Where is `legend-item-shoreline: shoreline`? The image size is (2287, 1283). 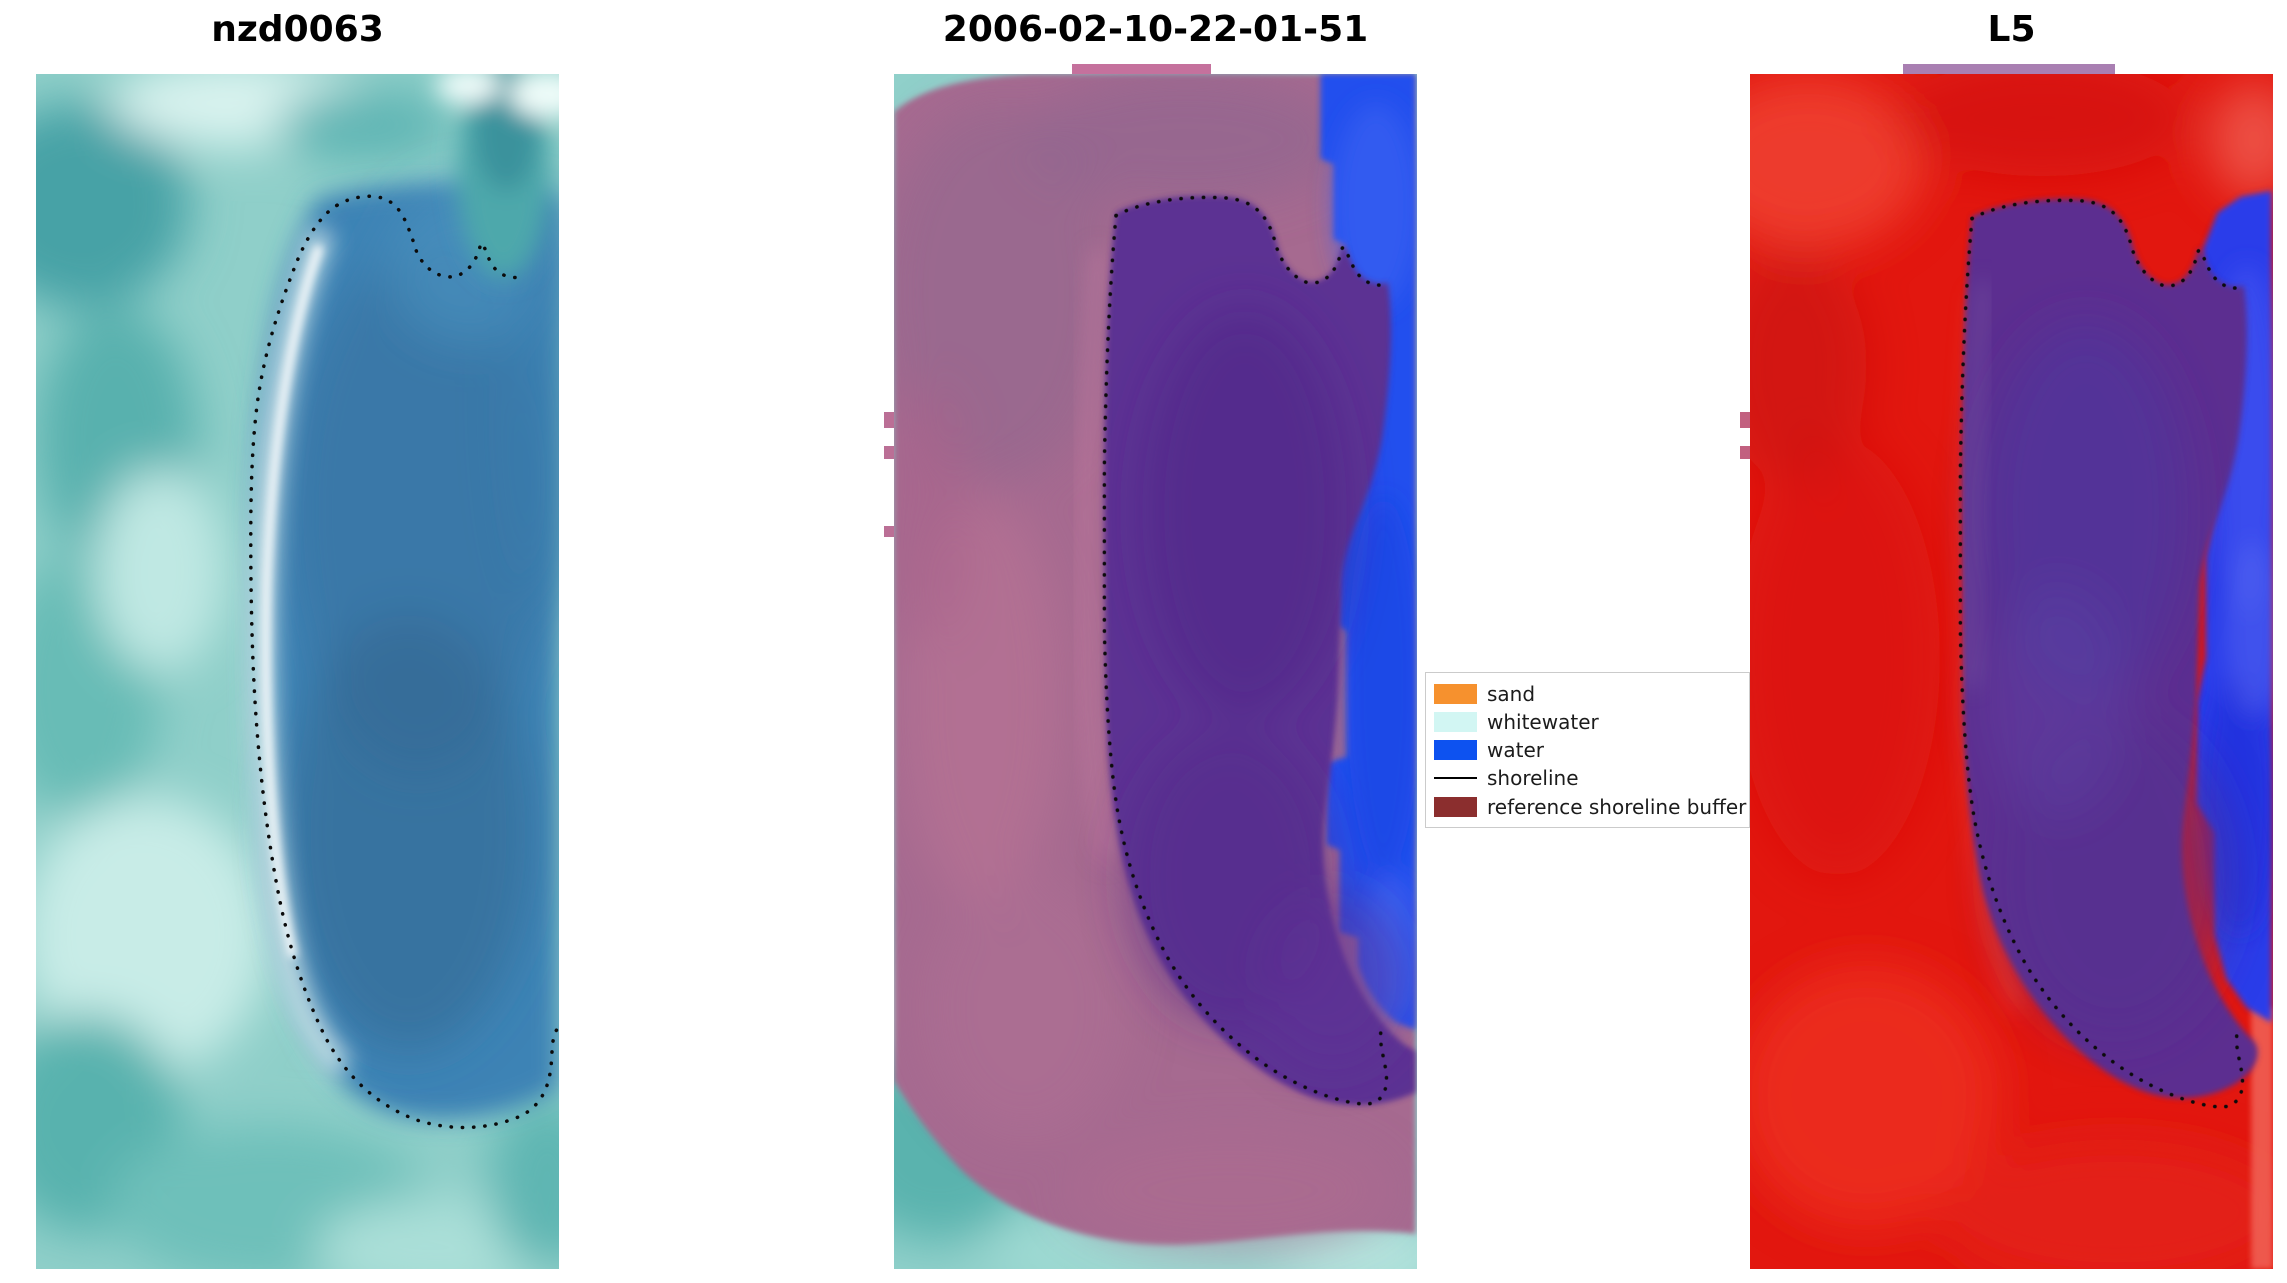
legend-item-shoreline: shoreline is located at coordinates (1591, 778).